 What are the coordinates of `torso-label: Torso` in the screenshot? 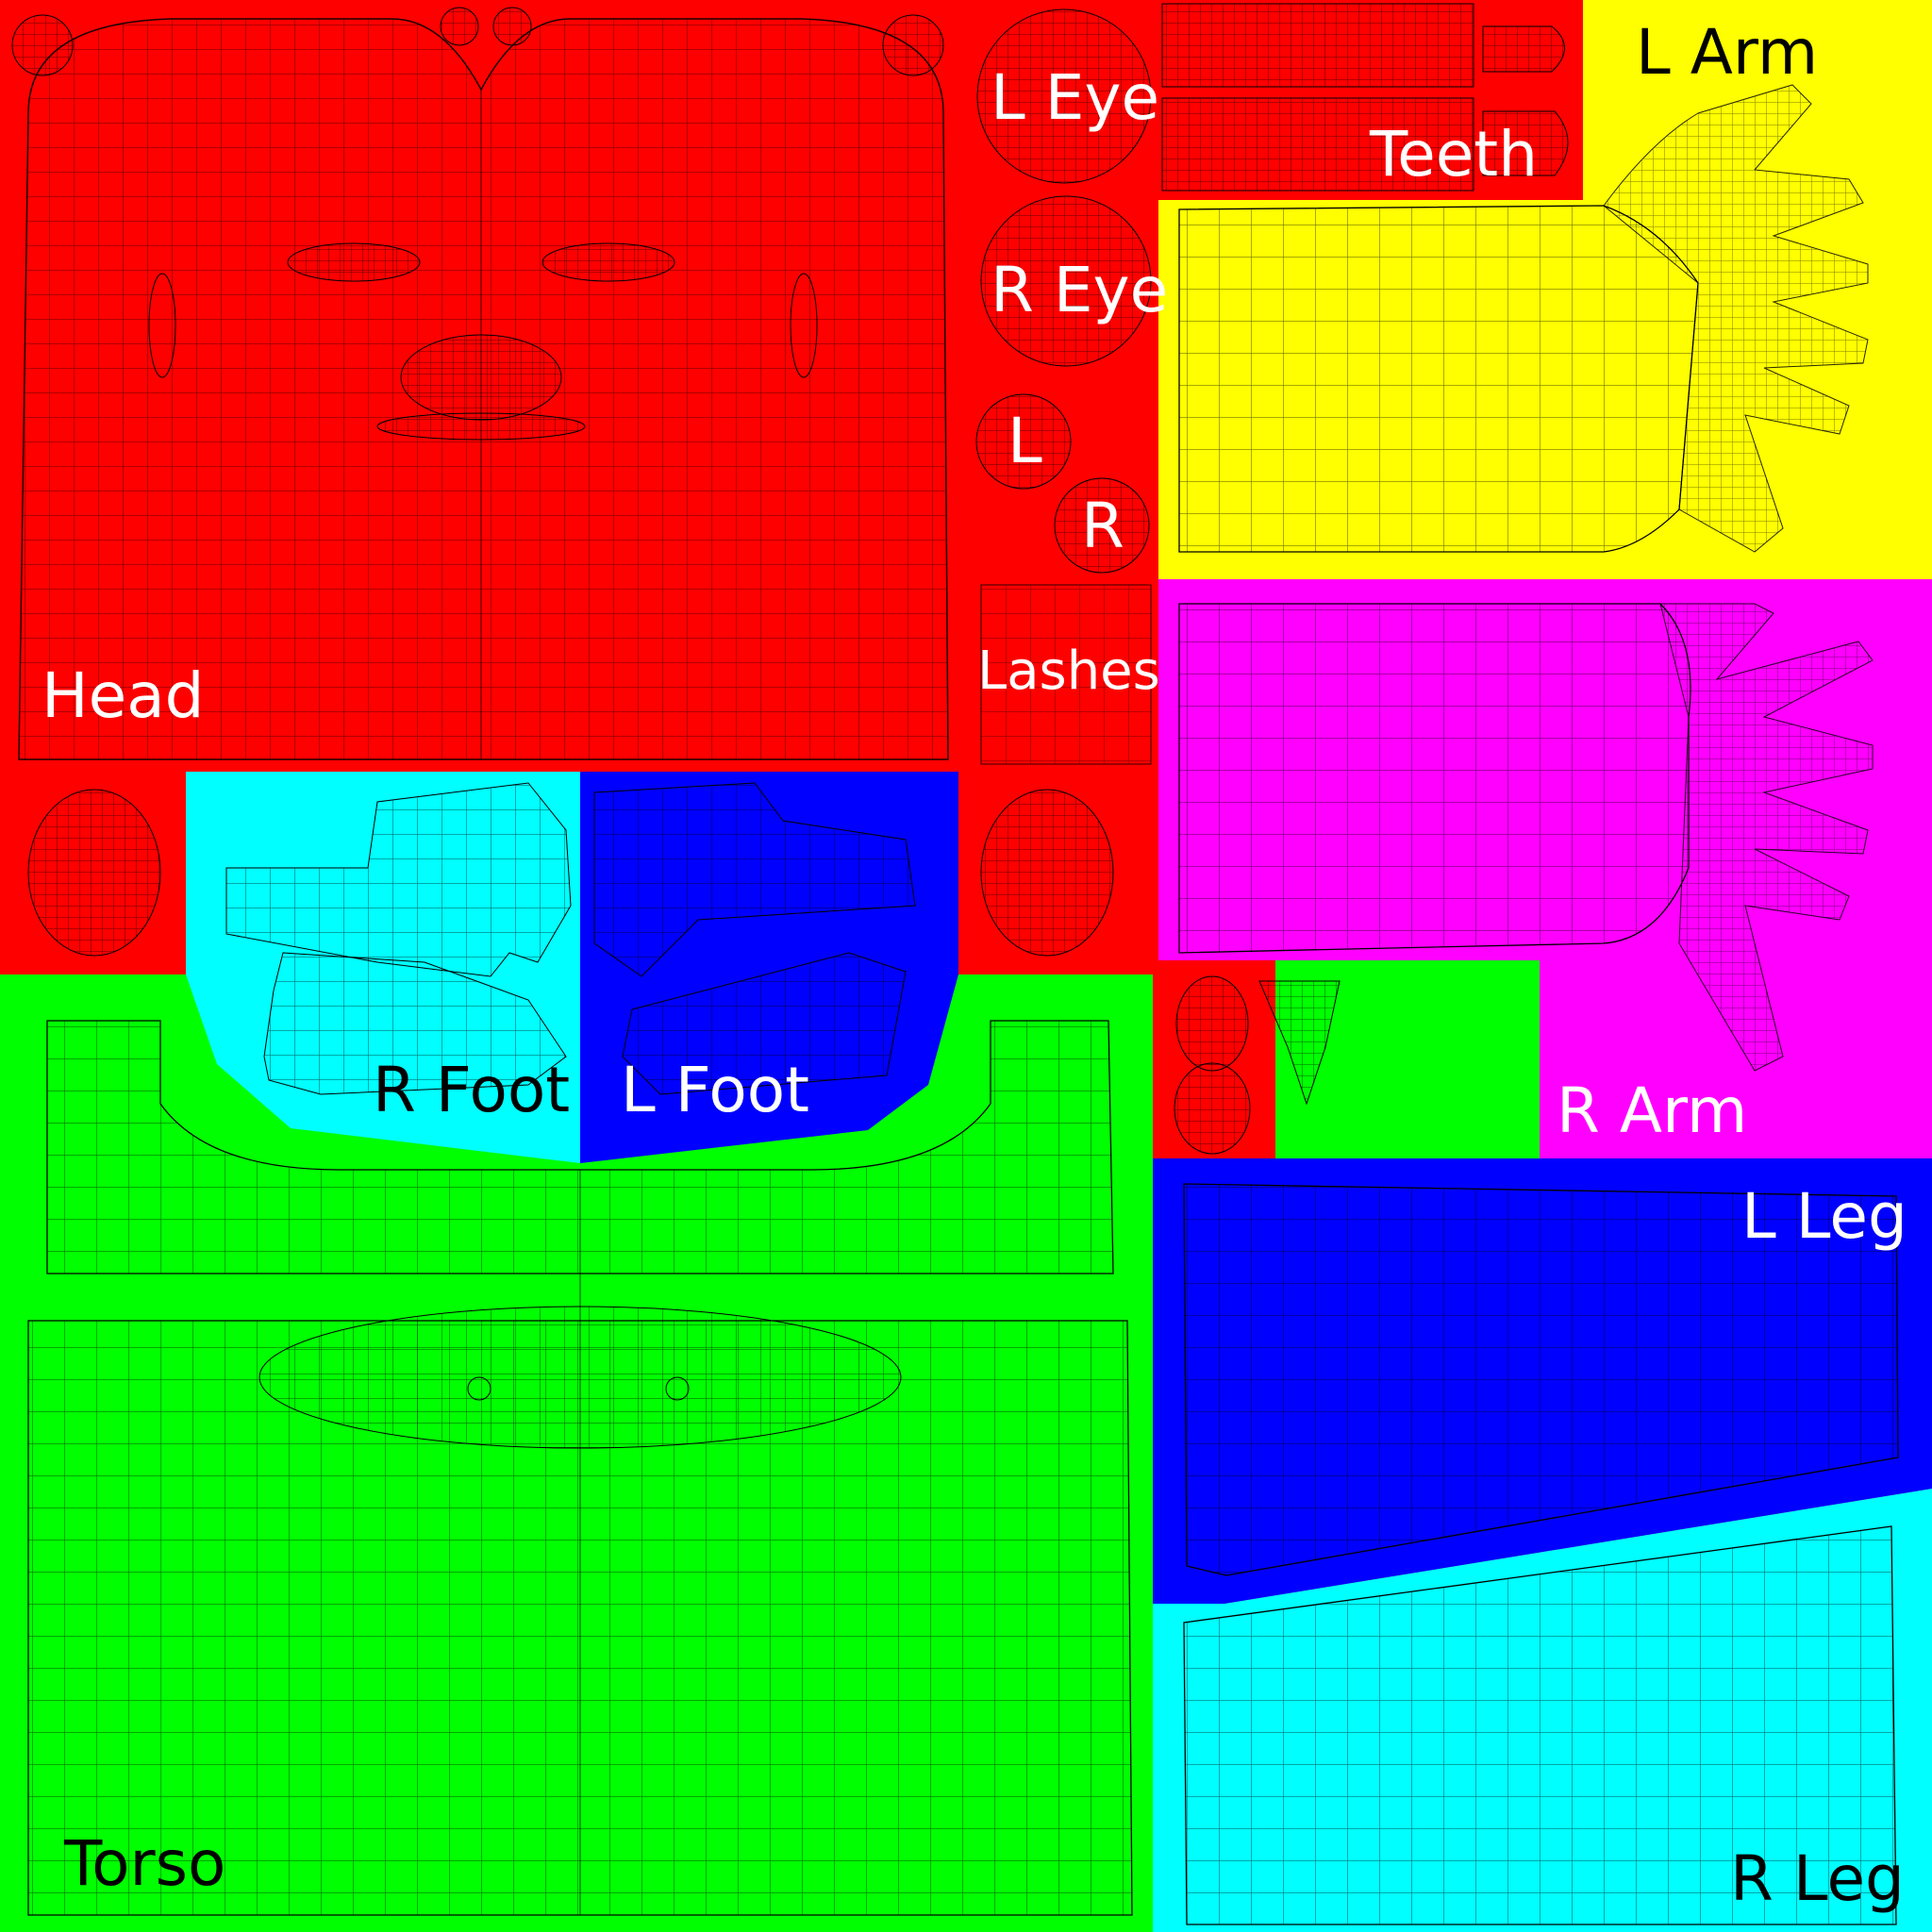 It's located at (144, 1863).